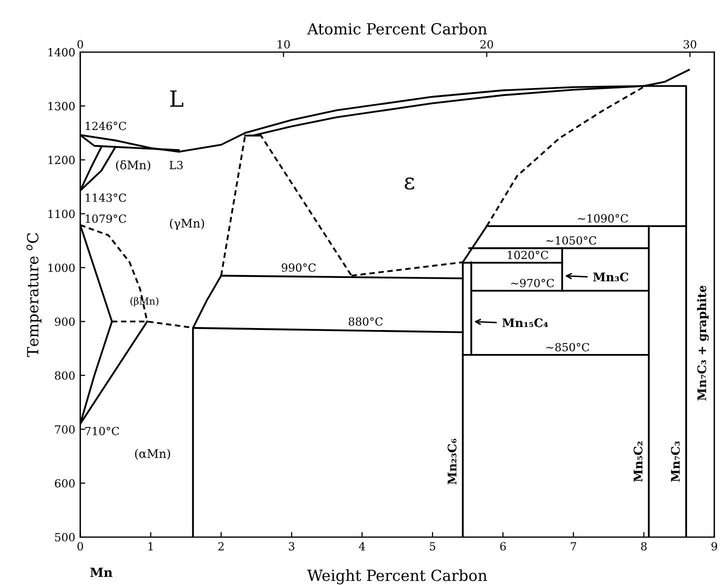 This screenshot has width=723, height=585. I want to click on x-tick-label: 7, so click(573, 546).